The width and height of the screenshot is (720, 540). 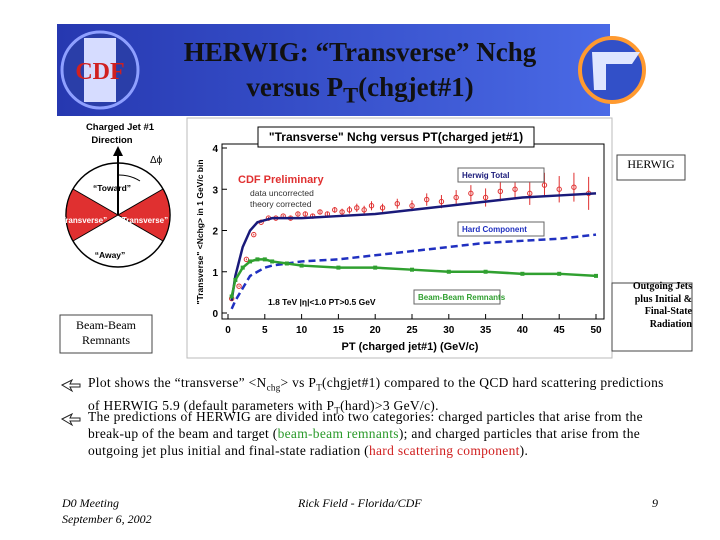 What do you see at coordinates (118, 151) in the screenshot?
I see `jet-arrow-head` at bounding box center [118, 151].